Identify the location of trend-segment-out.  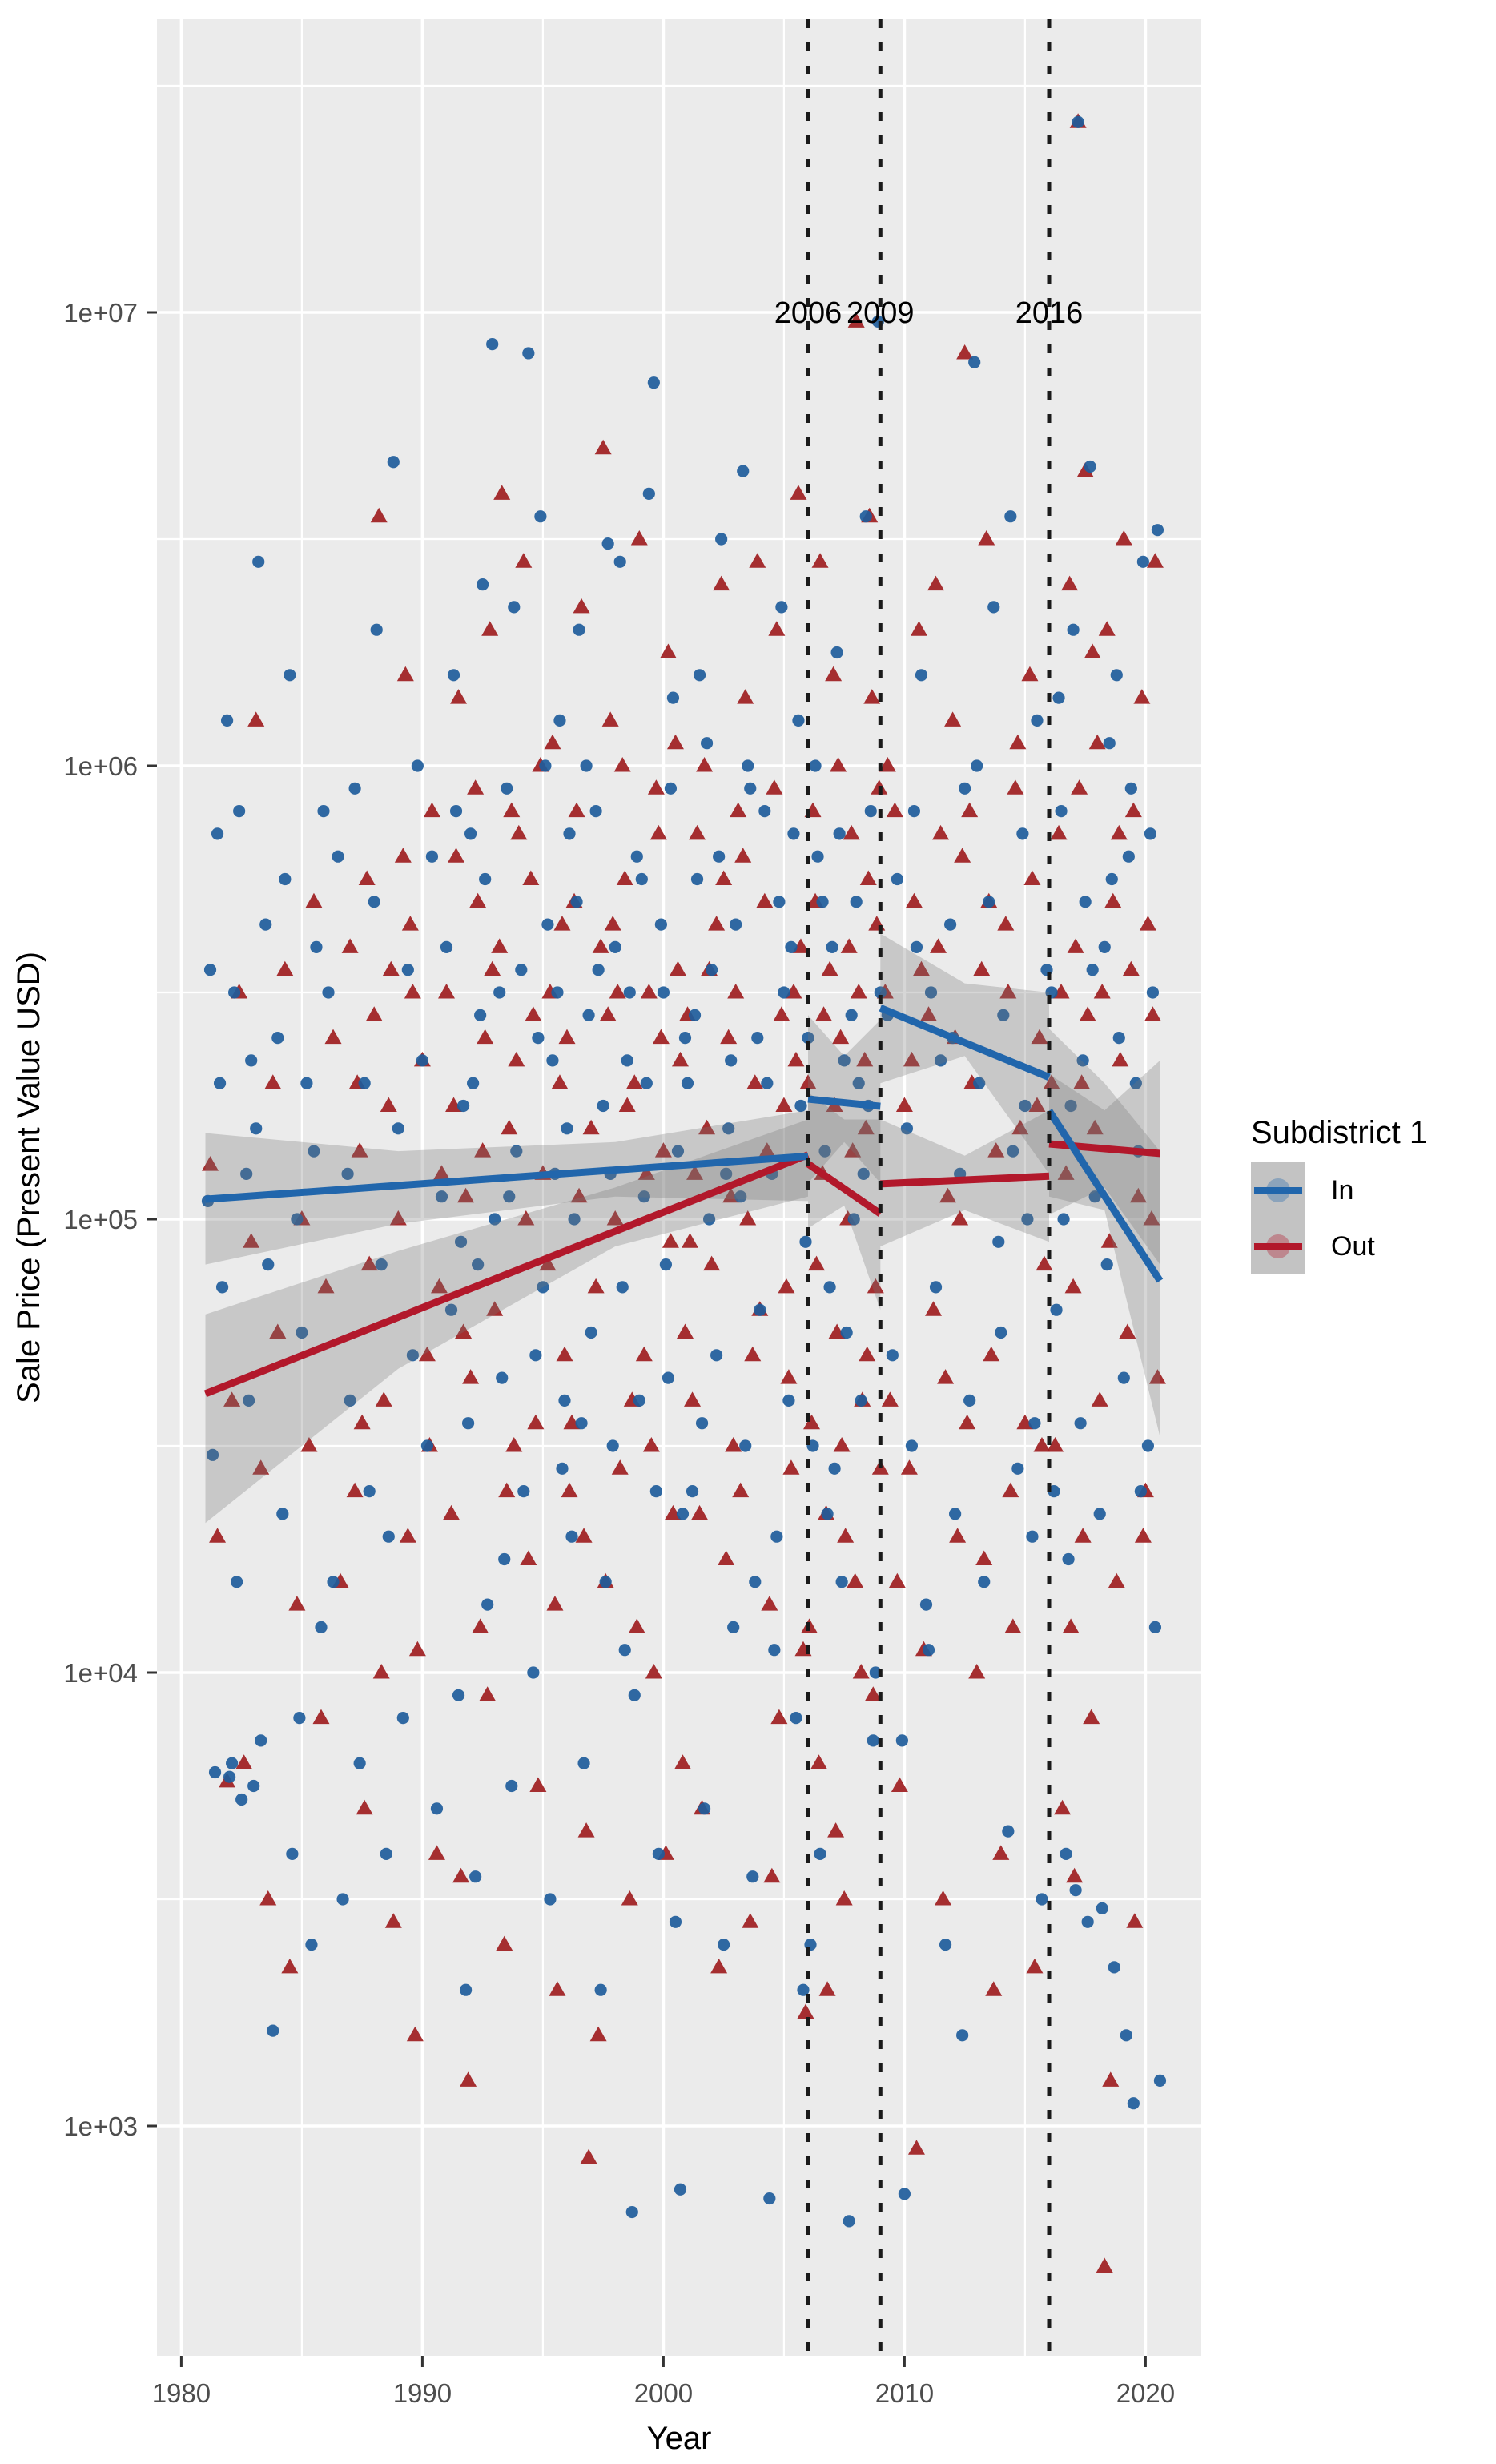
(965, 1180).